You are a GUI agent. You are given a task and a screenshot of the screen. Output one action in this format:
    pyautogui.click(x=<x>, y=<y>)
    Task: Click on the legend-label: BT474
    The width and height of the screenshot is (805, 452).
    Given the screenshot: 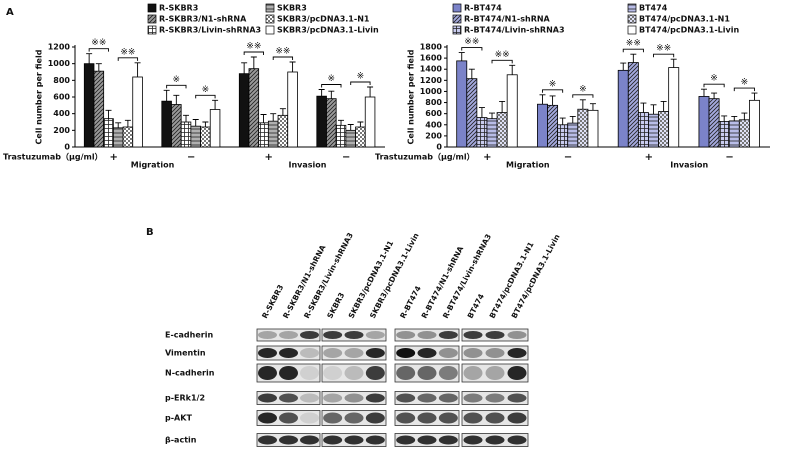 What is the action you would take?
    pyautogui.click(x=653, y=8)
    